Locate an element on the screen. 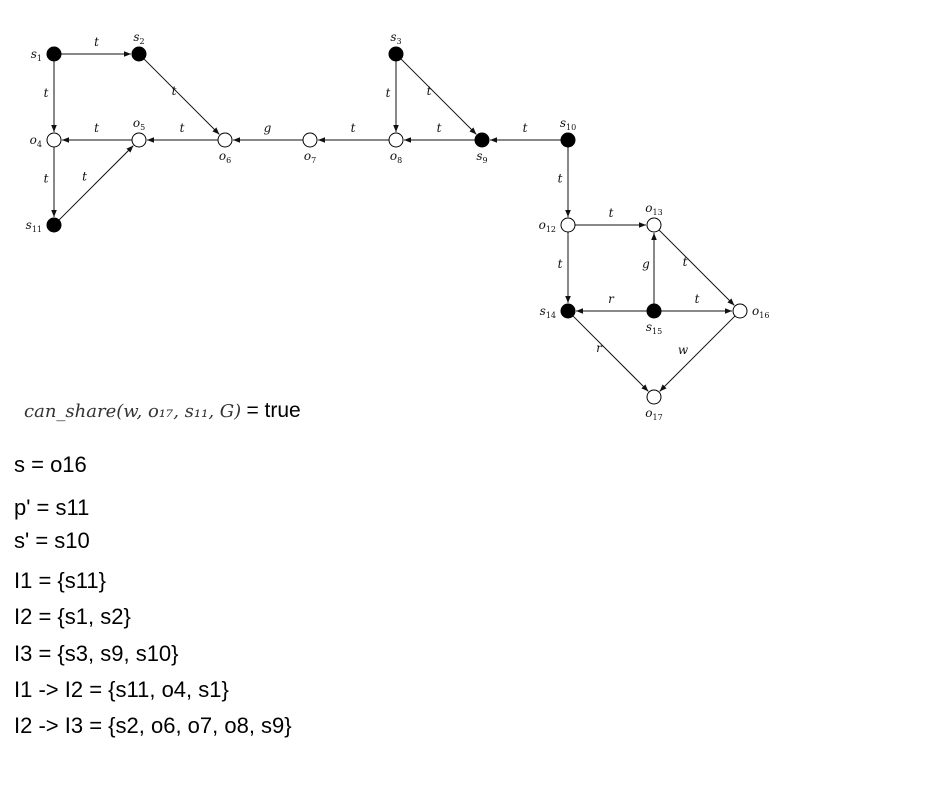 The image size is (942, 794). edge-s14-o17 is located at coordinates (610, 353).